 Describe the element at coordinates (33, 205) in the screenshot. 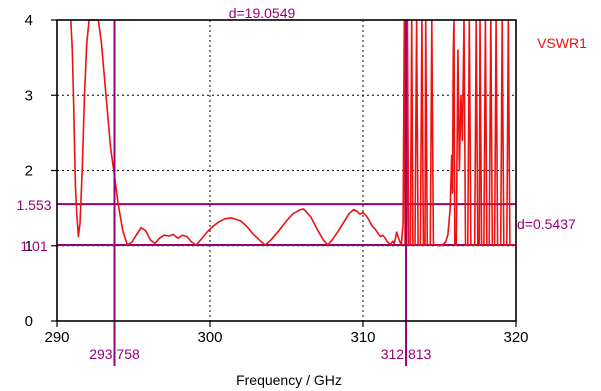

I see `horizontal-marker-value: 1.553` at that location.